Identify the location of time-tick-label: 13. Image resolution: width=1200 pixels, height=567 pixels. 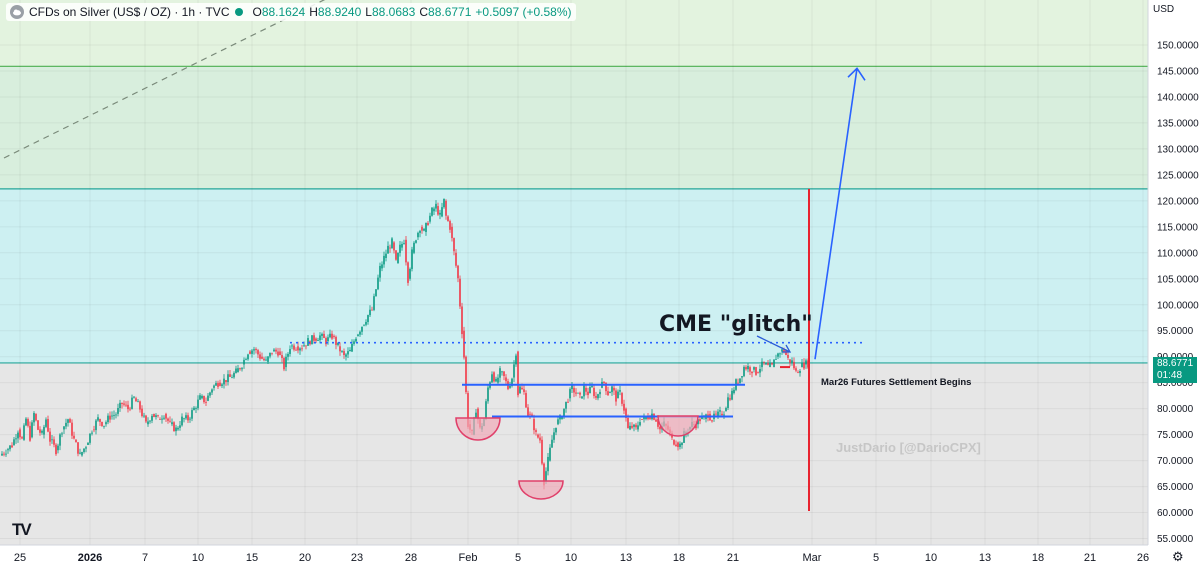
(985, 558).